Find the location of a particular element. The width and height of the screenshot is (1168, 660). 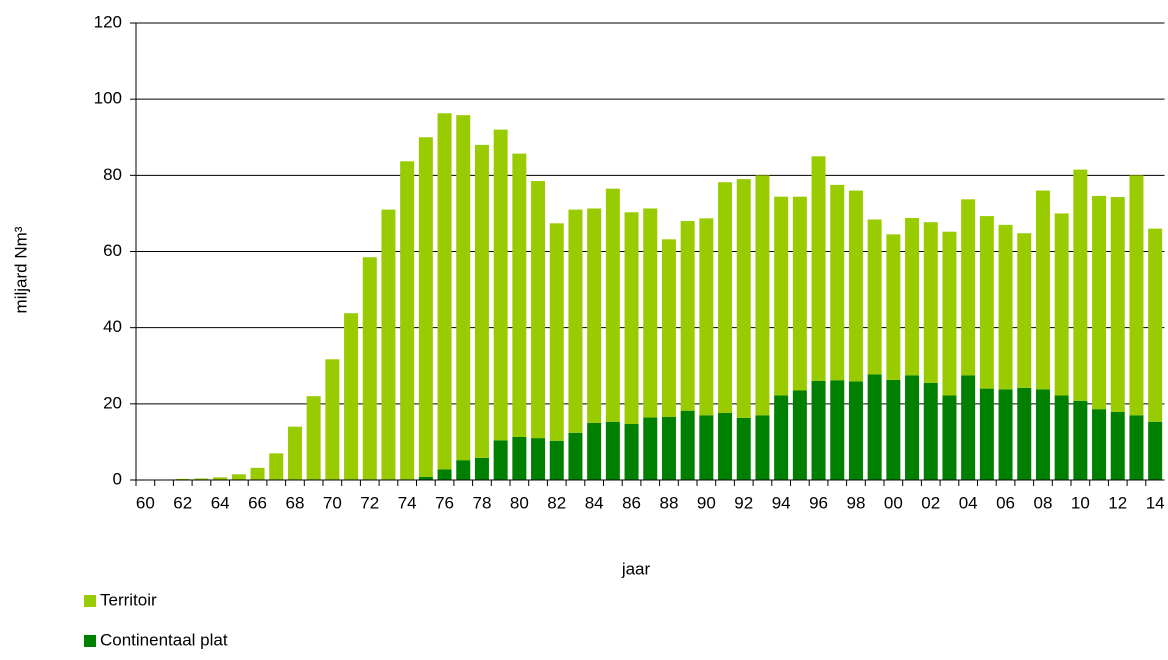

x-tick-label: 68 is located at coordinates (294, 502).